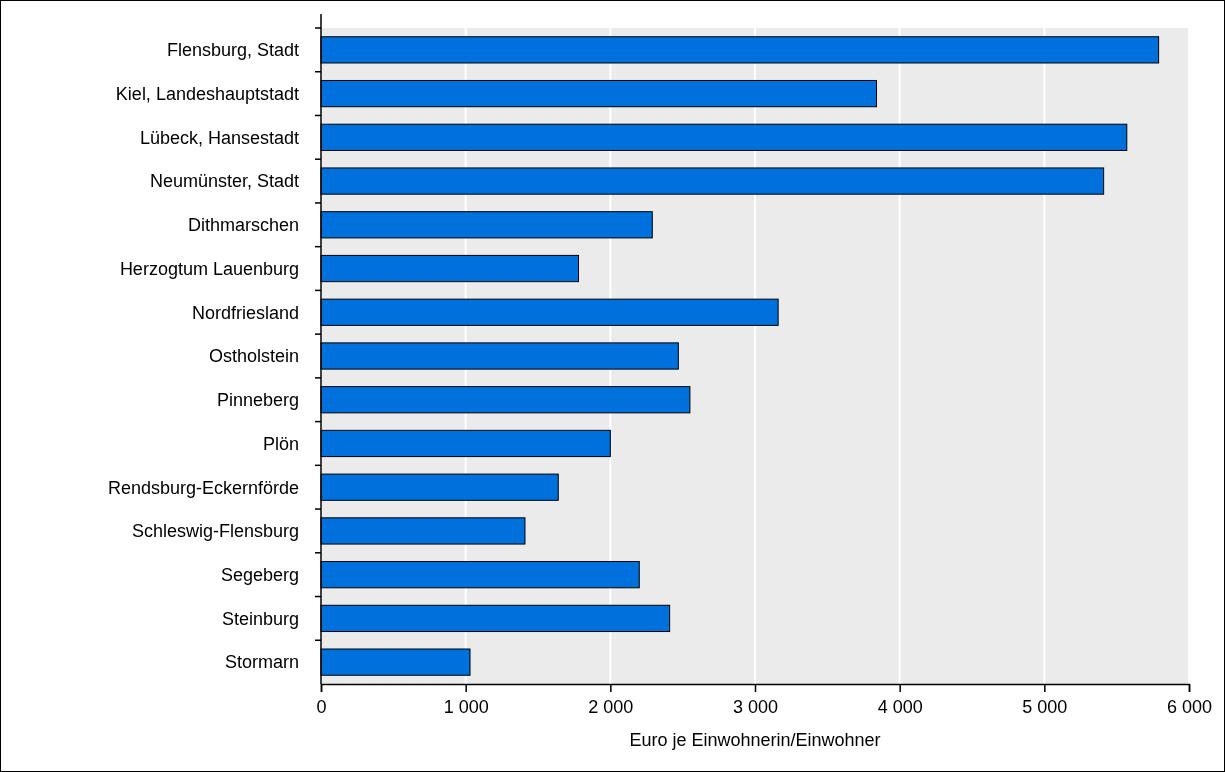  What do you see at coordinates (215, 531) in the screenshot?
I see `y-tick-label: Schleswig-Flensburg` at bounding box center [215, 531].